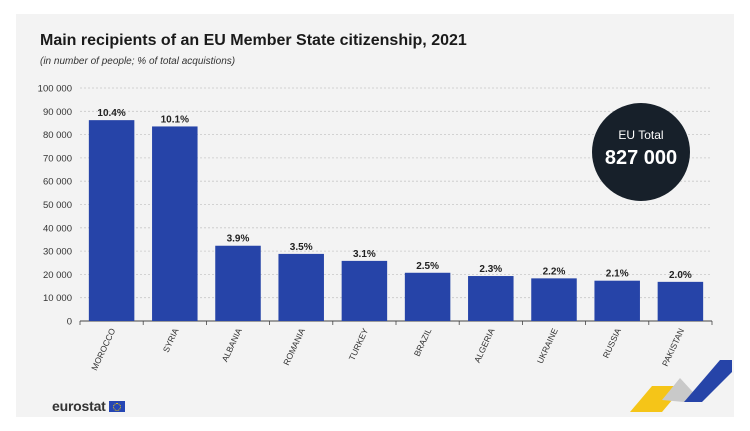 The width and height of the screenshot is (750, 431). What do you see at coordinates (359, 344) in the screenshot?
I see `x-tick-label: TURKEY` at bounding box center [359, 344].